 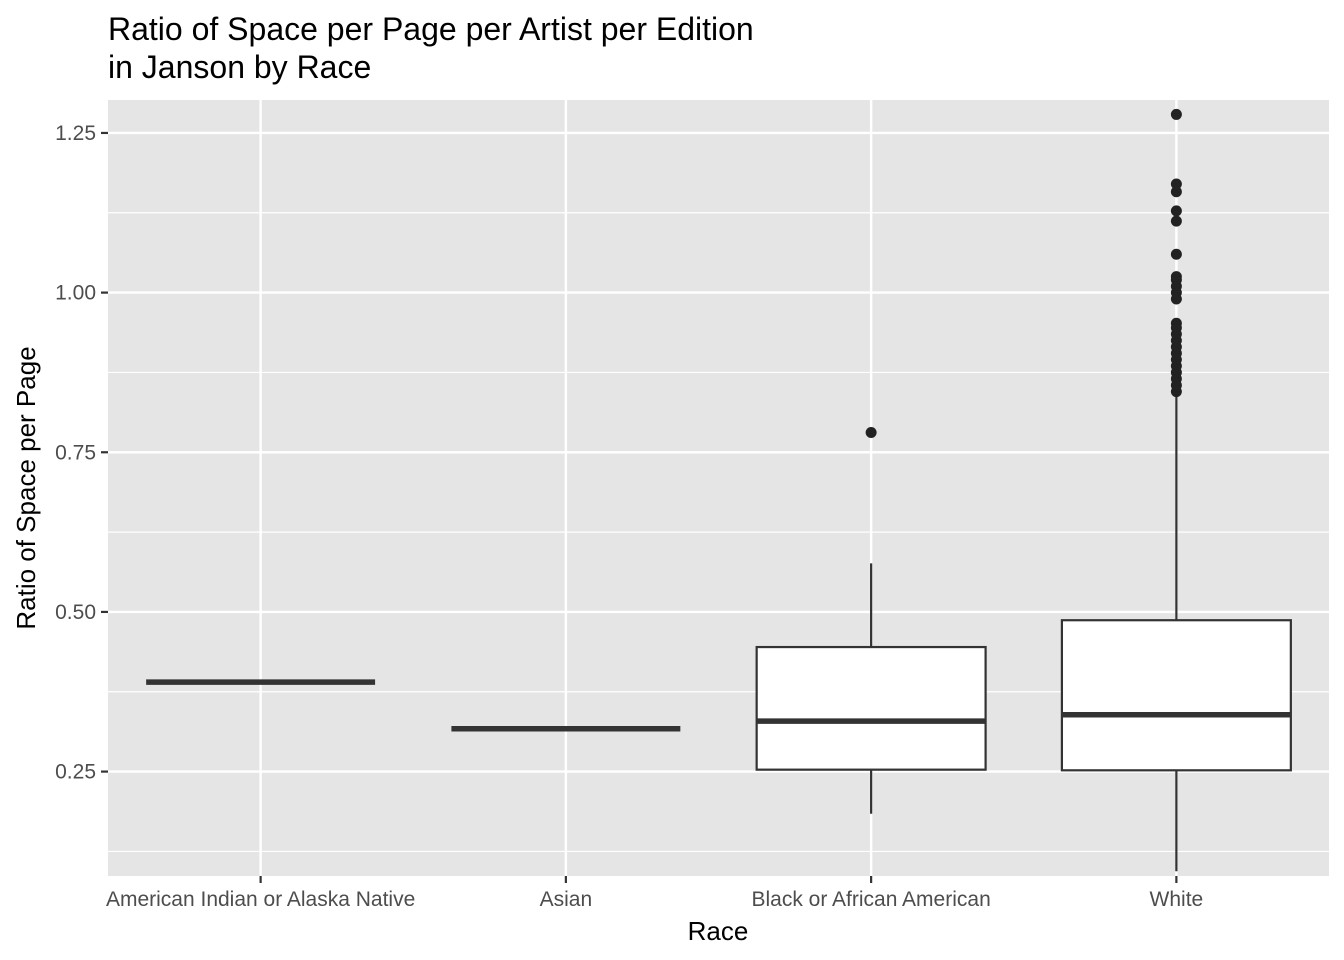 I want to click on y-tick-label: 1.00, so click(x=75, y=293).